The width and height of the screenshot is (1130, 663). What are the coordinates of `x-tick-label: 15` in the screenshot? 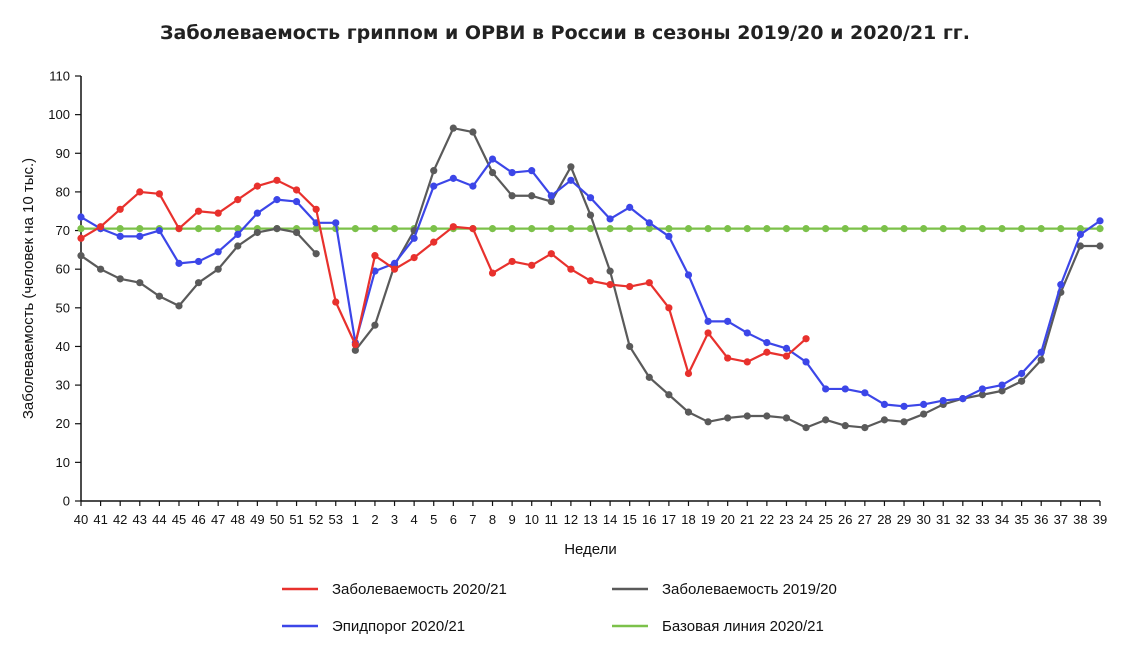 It's located at (629, 519).